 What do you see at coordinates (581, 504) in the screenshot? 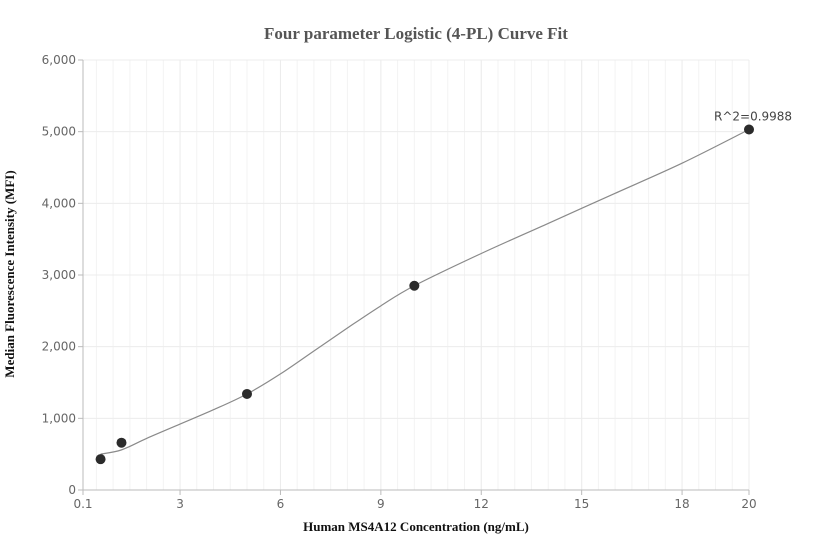
I see `x-tick-label: 15` at bounding box center [581, 504].